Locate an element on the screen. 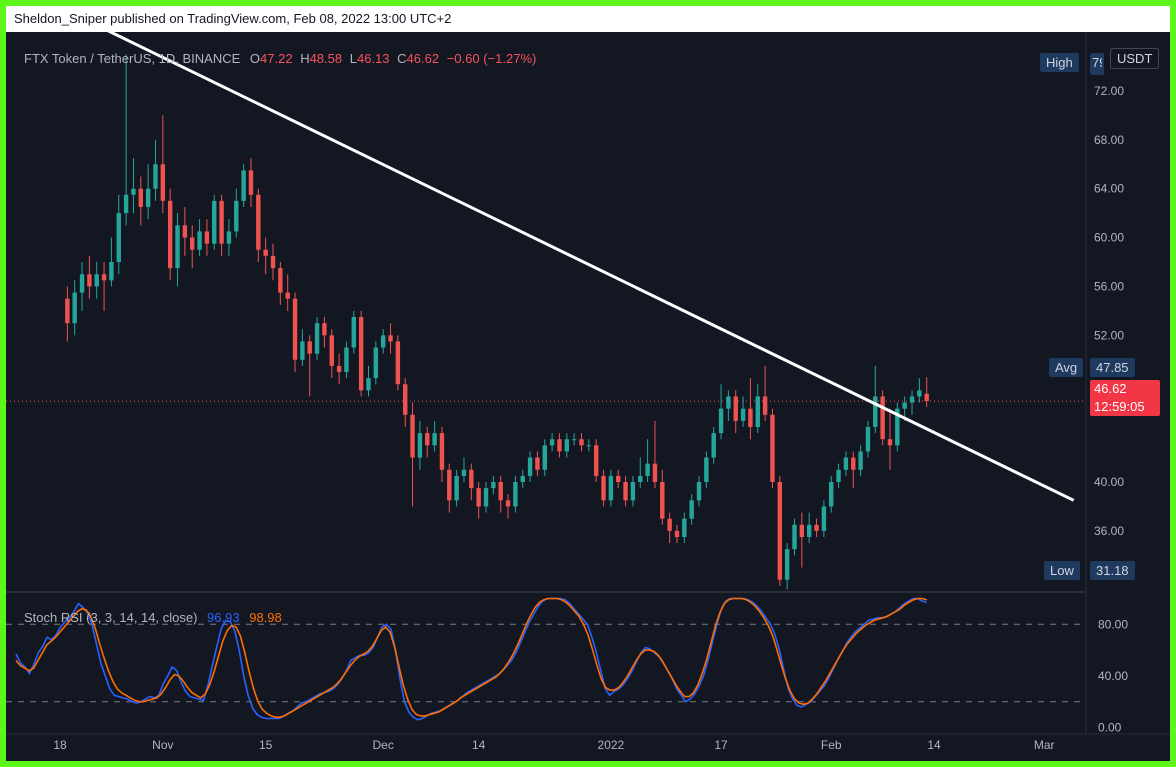 The width and height of the screenshot is (1176, 767). price-tick-label: 40.00 is located at coordinates (1109, 482).